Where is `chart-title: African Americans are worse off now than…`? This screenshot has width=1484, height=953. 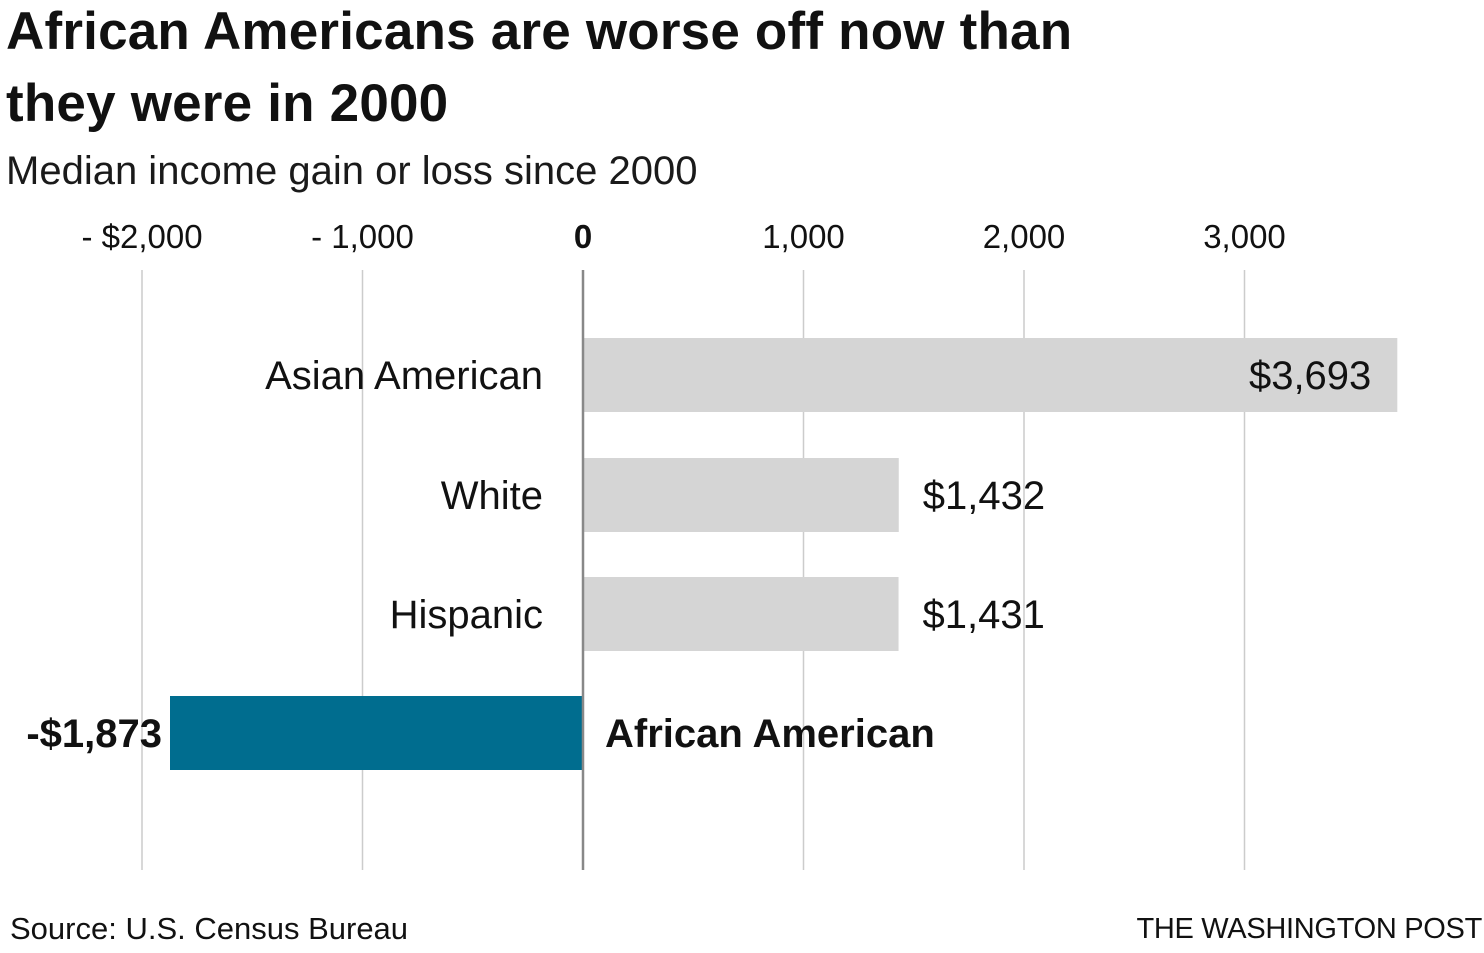 chart-title: African Americans are worse off now than… is located at coordinates (539, 67).